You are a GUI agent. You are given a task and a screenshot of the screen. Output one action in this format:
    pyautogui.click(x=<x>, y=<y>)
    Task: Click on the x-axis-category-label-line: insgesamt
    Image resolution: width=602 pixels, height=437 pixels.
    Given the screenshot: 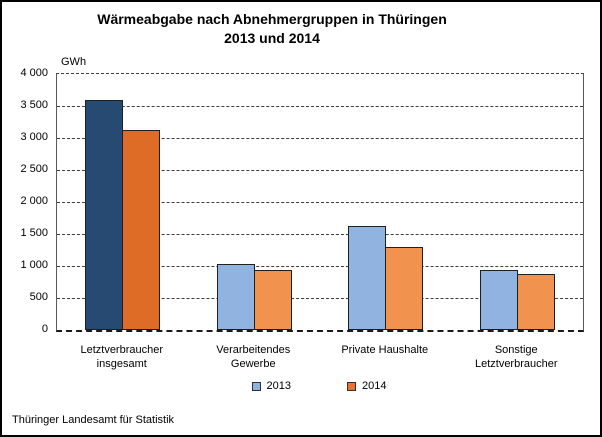 What is the action you would take?
    pyautogui.click(x=121, y=364)
    